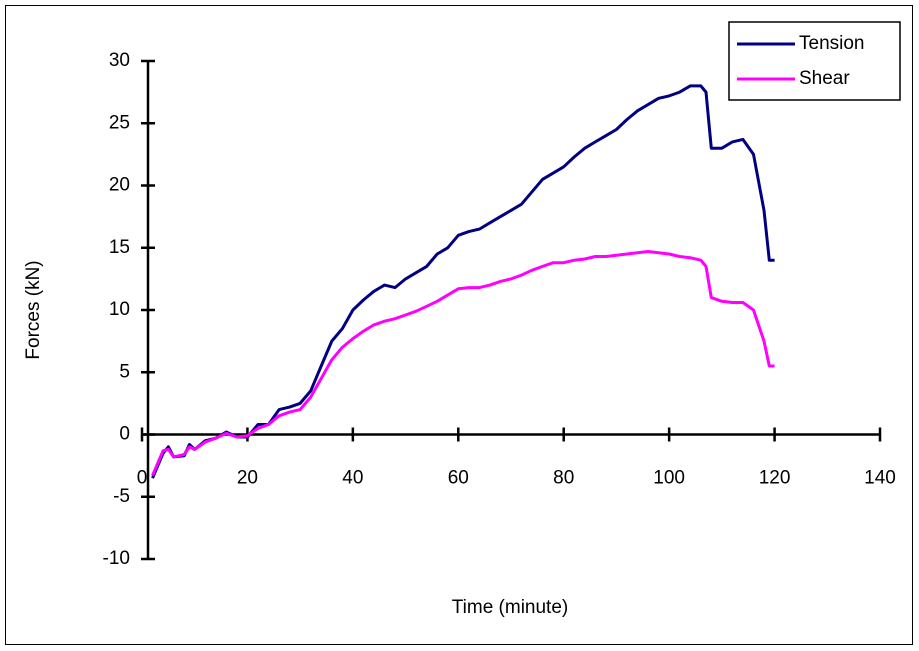  What do you see at coordinates (124, 434) in the screenshot?
I see `y-tick-label: 0` at bounding box center [124, 434].